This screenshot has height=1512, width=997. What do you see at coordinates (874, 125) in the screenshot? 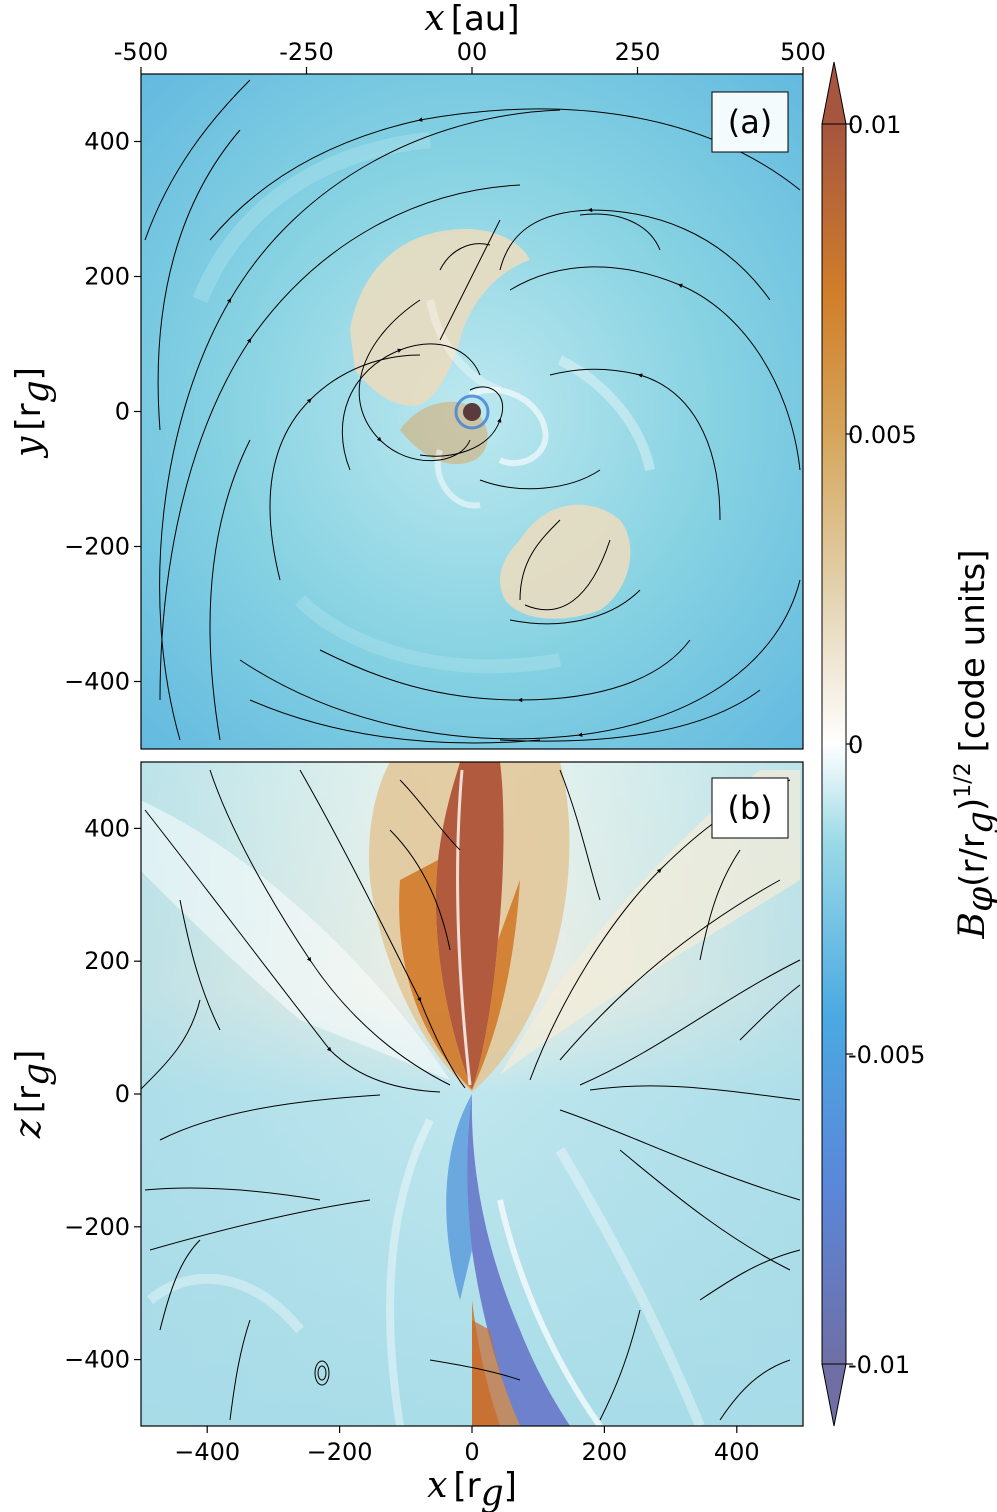
I see `colorbar-tick-label: 0.01` at bounding box center [874, 125].